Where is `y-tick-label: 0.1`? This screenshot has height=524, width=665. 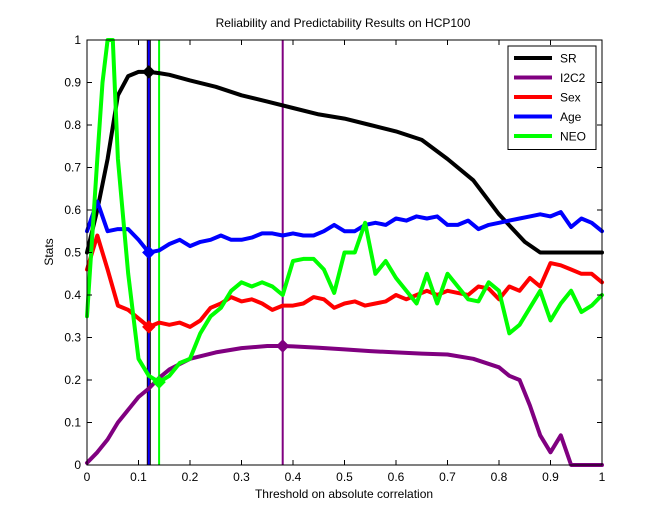 y-tick-label: 0.1 is located at coordinates (72, 423).